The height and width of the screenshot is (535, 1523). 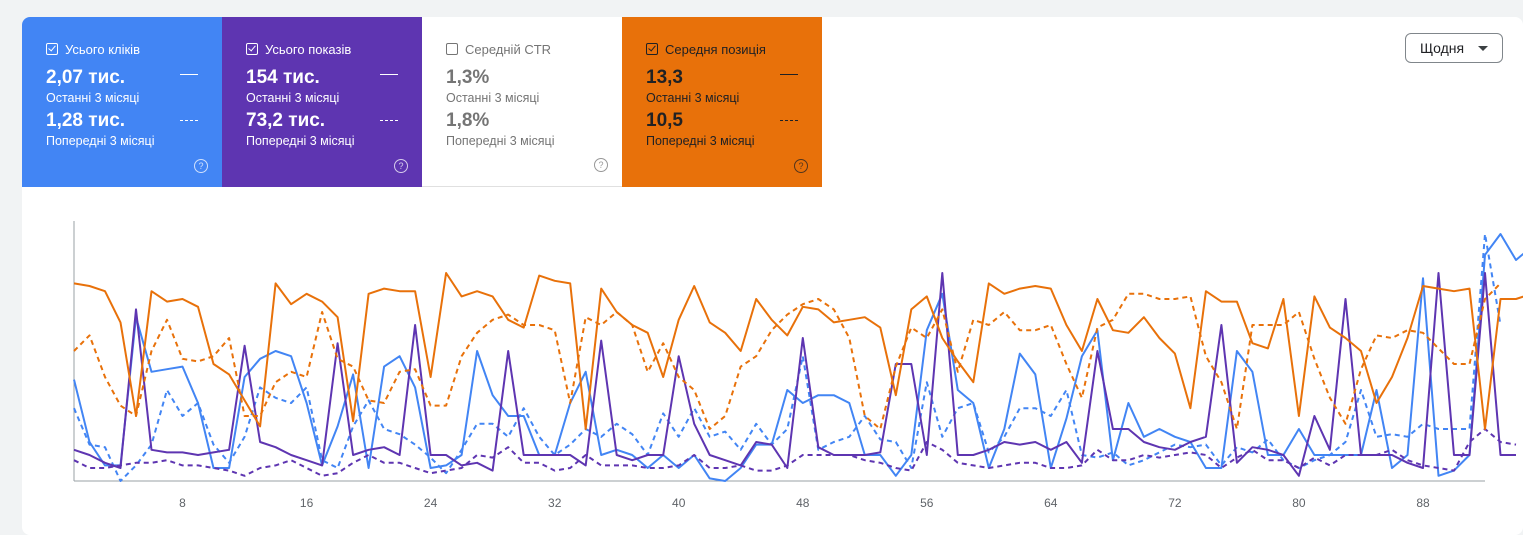 I want to click on x-tick-label: 56, so click(x=927, y=503).